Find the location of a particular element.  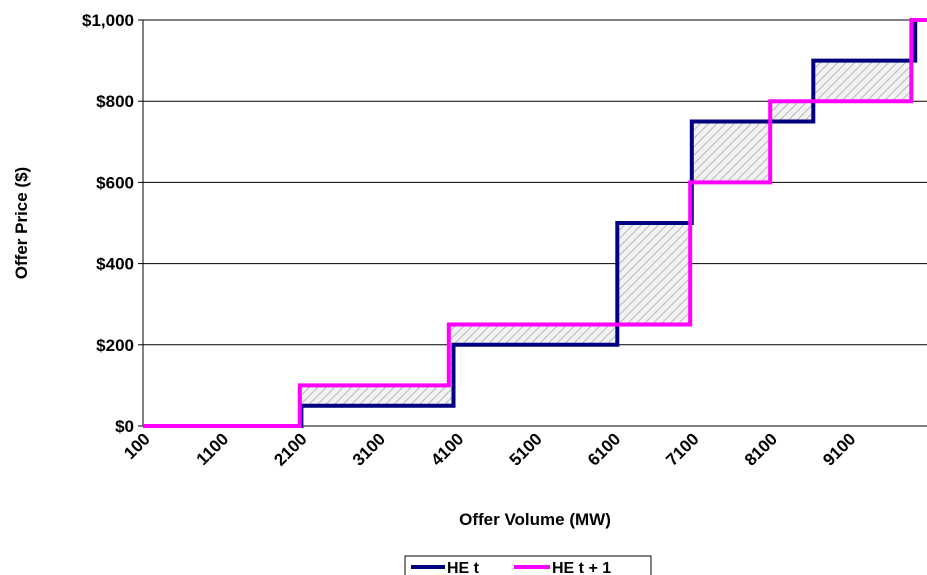

x-tick-label: 2100 is located at coordinates (290, 449).